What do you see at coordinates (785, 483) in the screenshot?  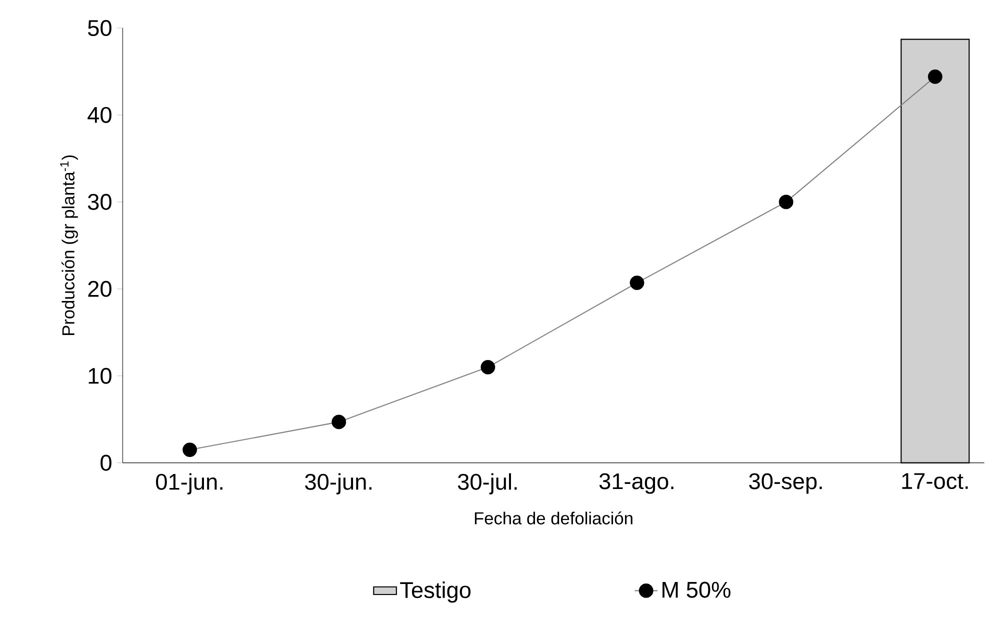 I see `x-tick-label: 30-sep.` at bounding box center [785, 483].